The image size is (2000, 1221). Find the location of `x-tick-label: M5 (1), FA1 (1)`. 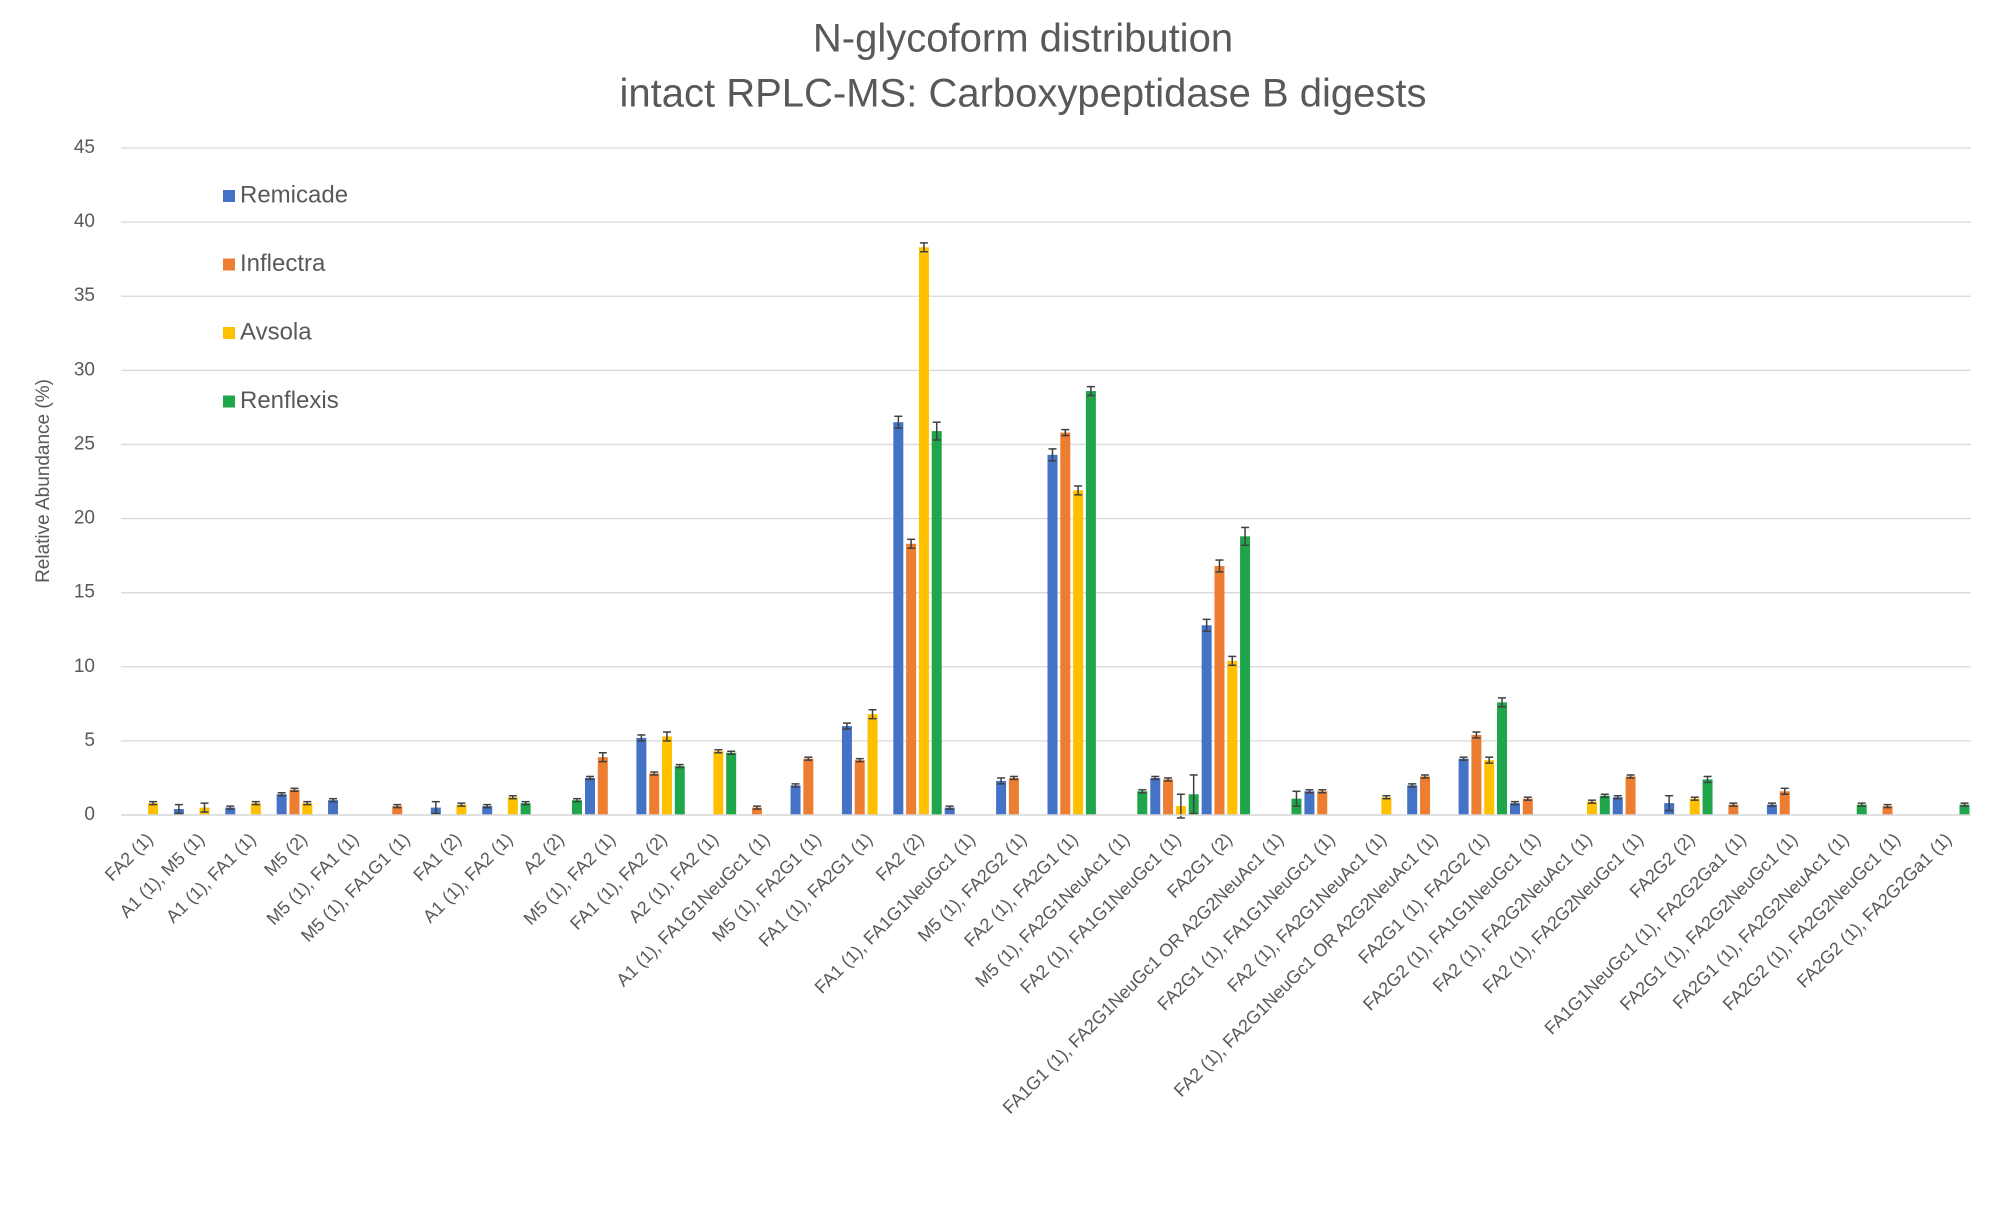

x-tick-label: M5 (1), FA1 (1) is located at coordinates (313, 879).